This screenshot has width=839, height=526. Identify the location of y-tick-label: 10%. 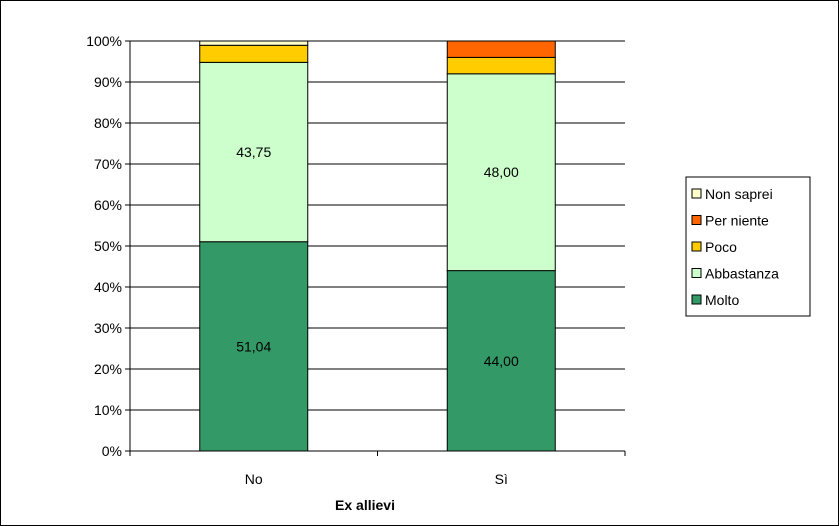
(108, 410).